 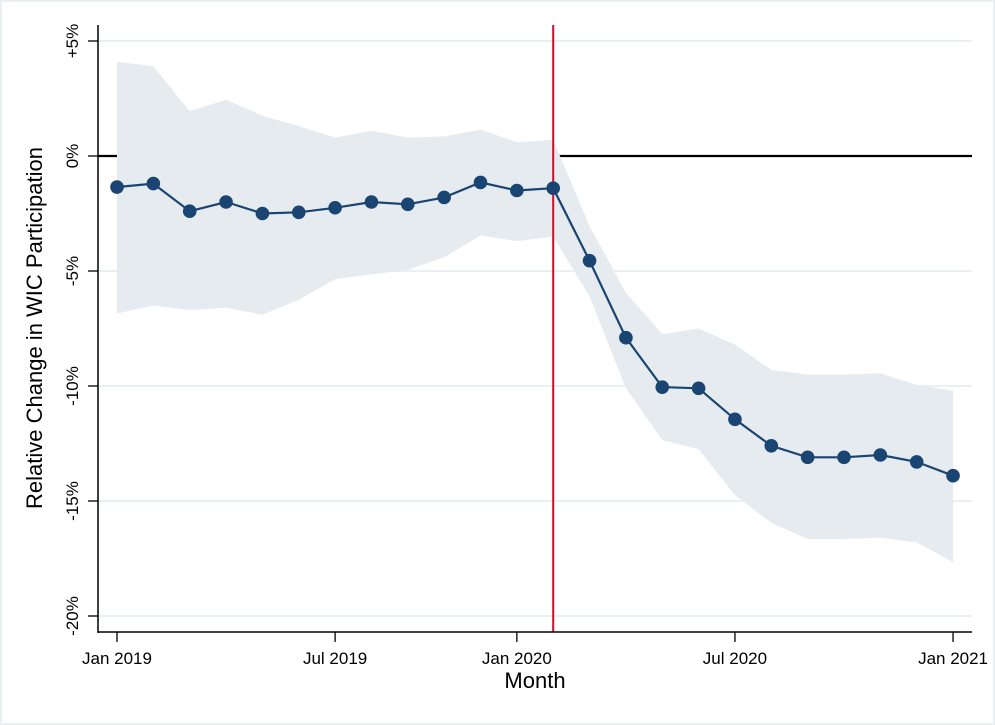 I want to click on y-tick-label: -10%, so click(x=72, y=386).